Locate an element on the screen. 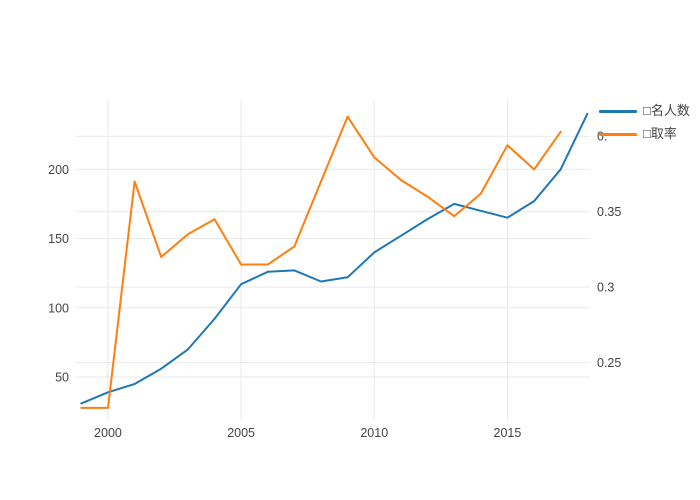  x-tick-label: 2000 is located at coordinates (108, 433).